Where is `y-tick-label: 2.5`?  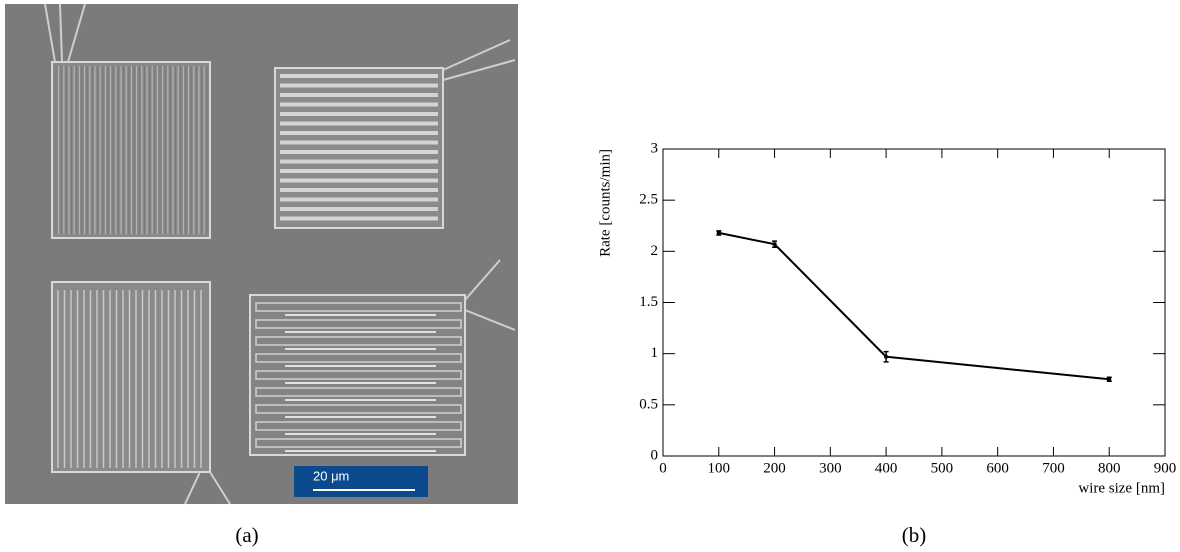
y-tick-label: 2.5 is located at coordinates (648, 200).